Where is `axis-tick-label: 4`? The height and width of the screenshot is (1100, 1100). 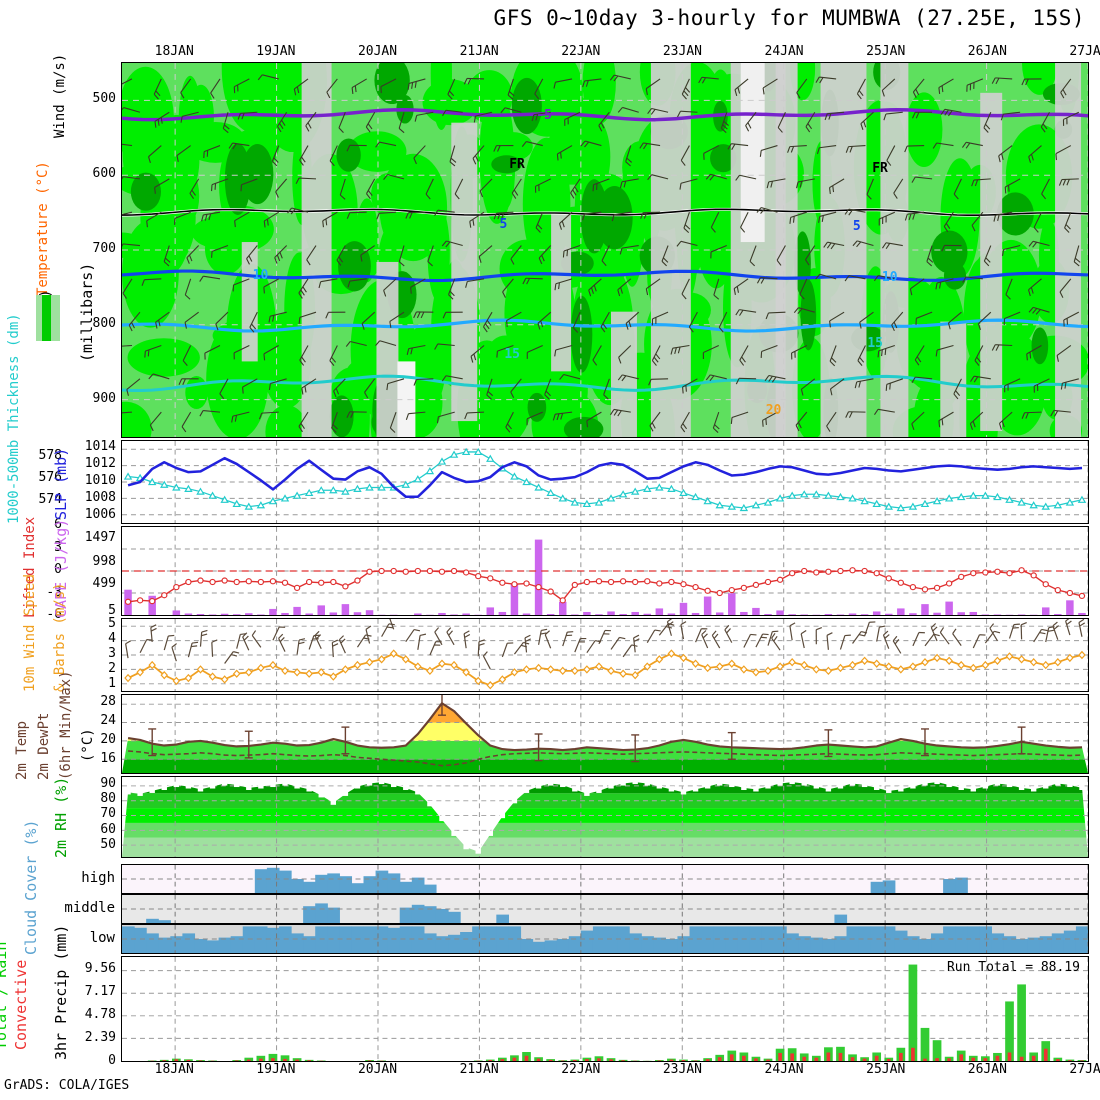
axis-tick-label: 4 is located at coordinates (112, 639).